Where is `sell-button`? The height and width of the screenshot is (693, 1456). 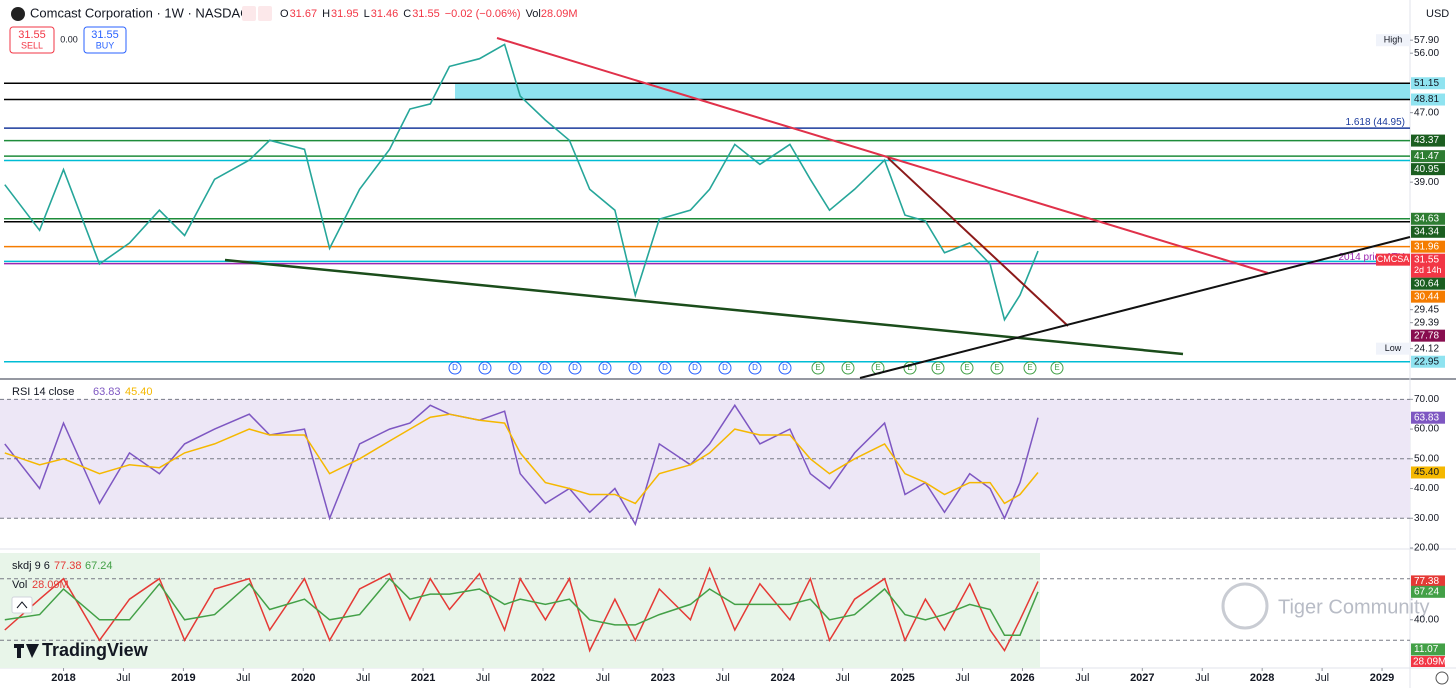 sell-button is located at coordinates (32, 40).